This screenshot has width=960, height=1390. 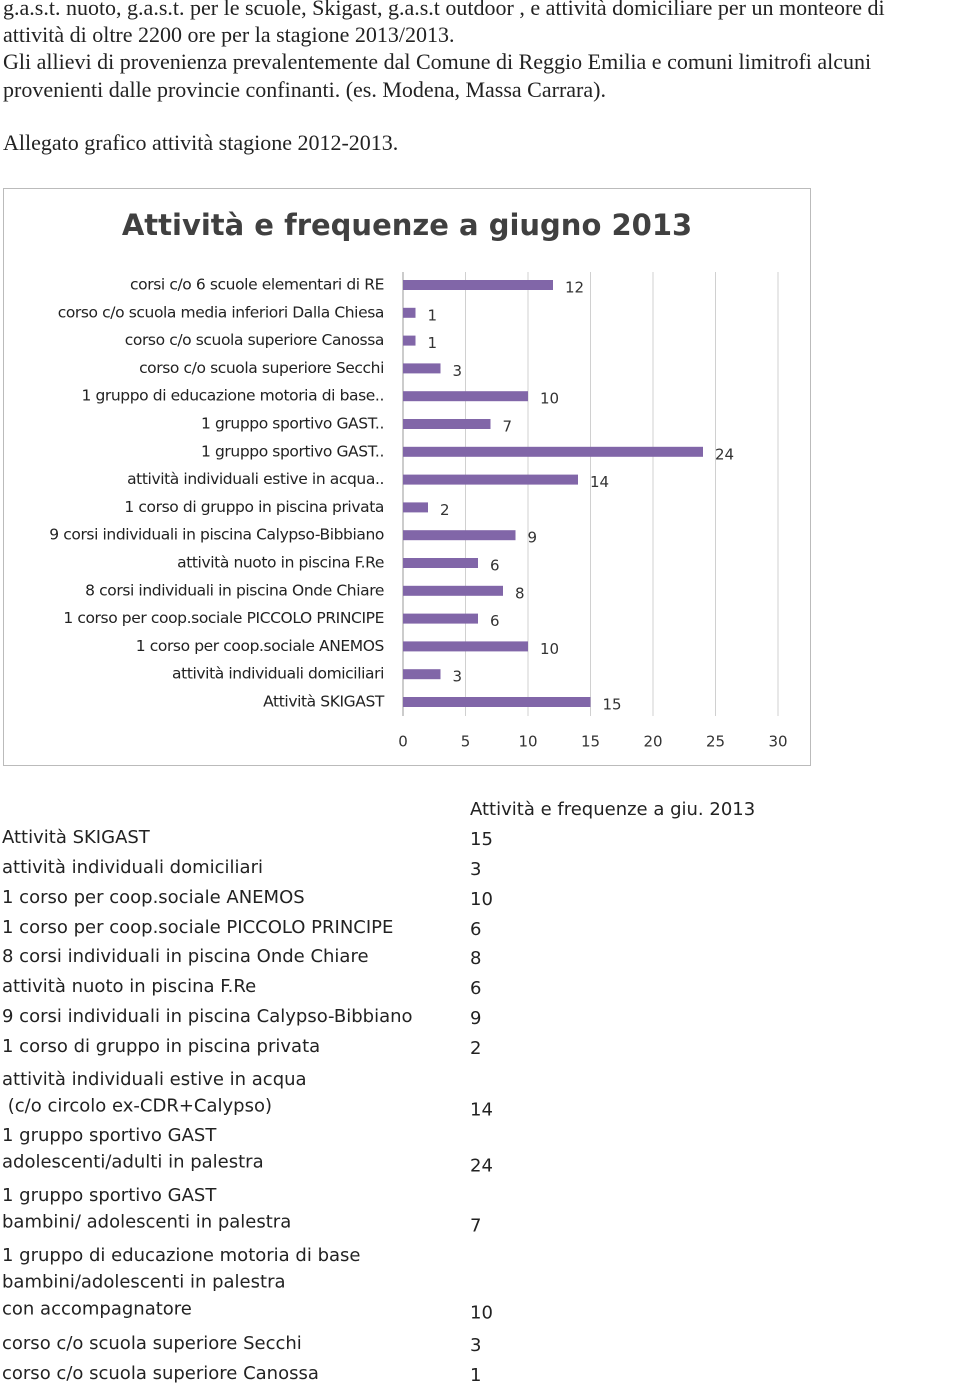 I want to click on row-value: 15, so click(x=481, y=839).